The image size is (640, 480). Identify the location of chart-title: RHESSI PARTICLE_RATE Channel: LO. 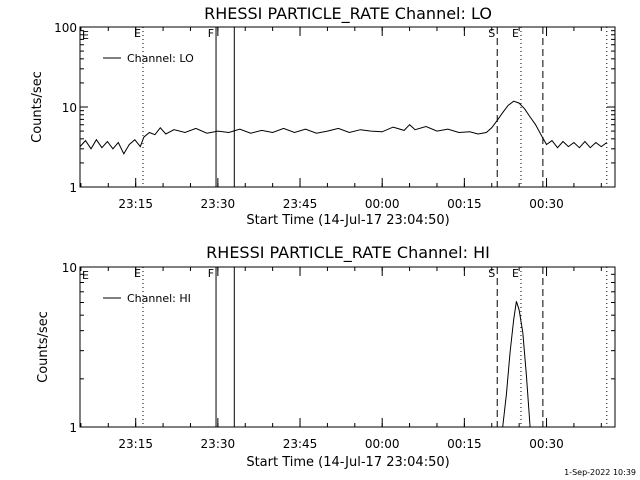
(348, 14).